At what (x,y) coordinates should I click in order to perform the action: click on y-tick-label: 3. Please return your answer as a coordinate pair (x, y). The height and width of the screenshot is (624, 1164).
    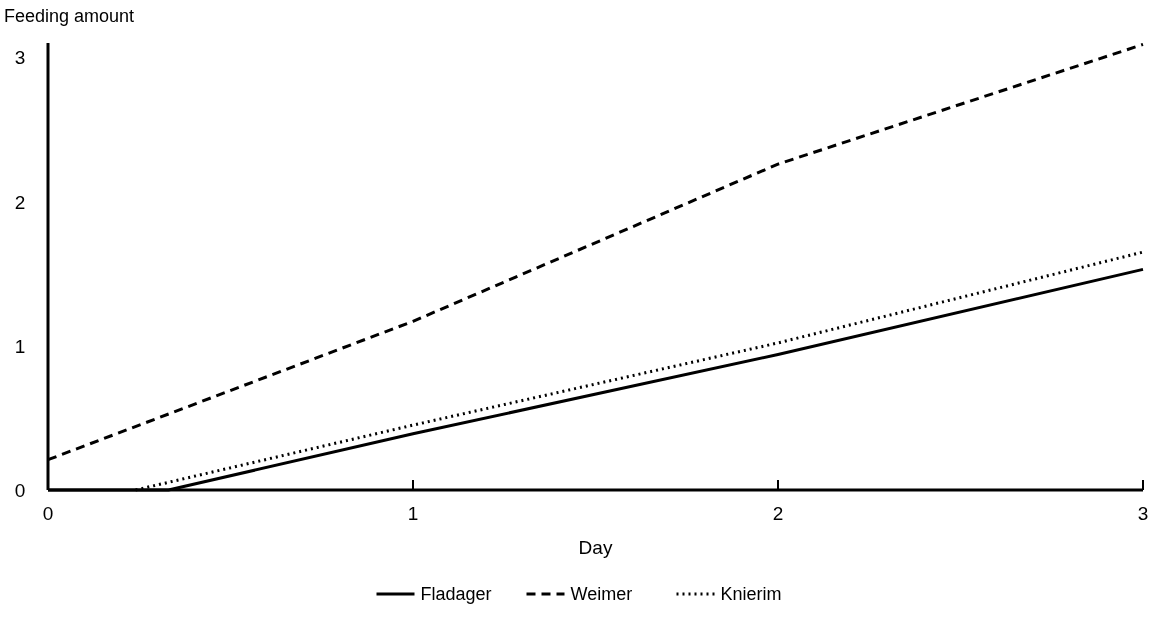
    Looking at the image, I should click on (20, 58).